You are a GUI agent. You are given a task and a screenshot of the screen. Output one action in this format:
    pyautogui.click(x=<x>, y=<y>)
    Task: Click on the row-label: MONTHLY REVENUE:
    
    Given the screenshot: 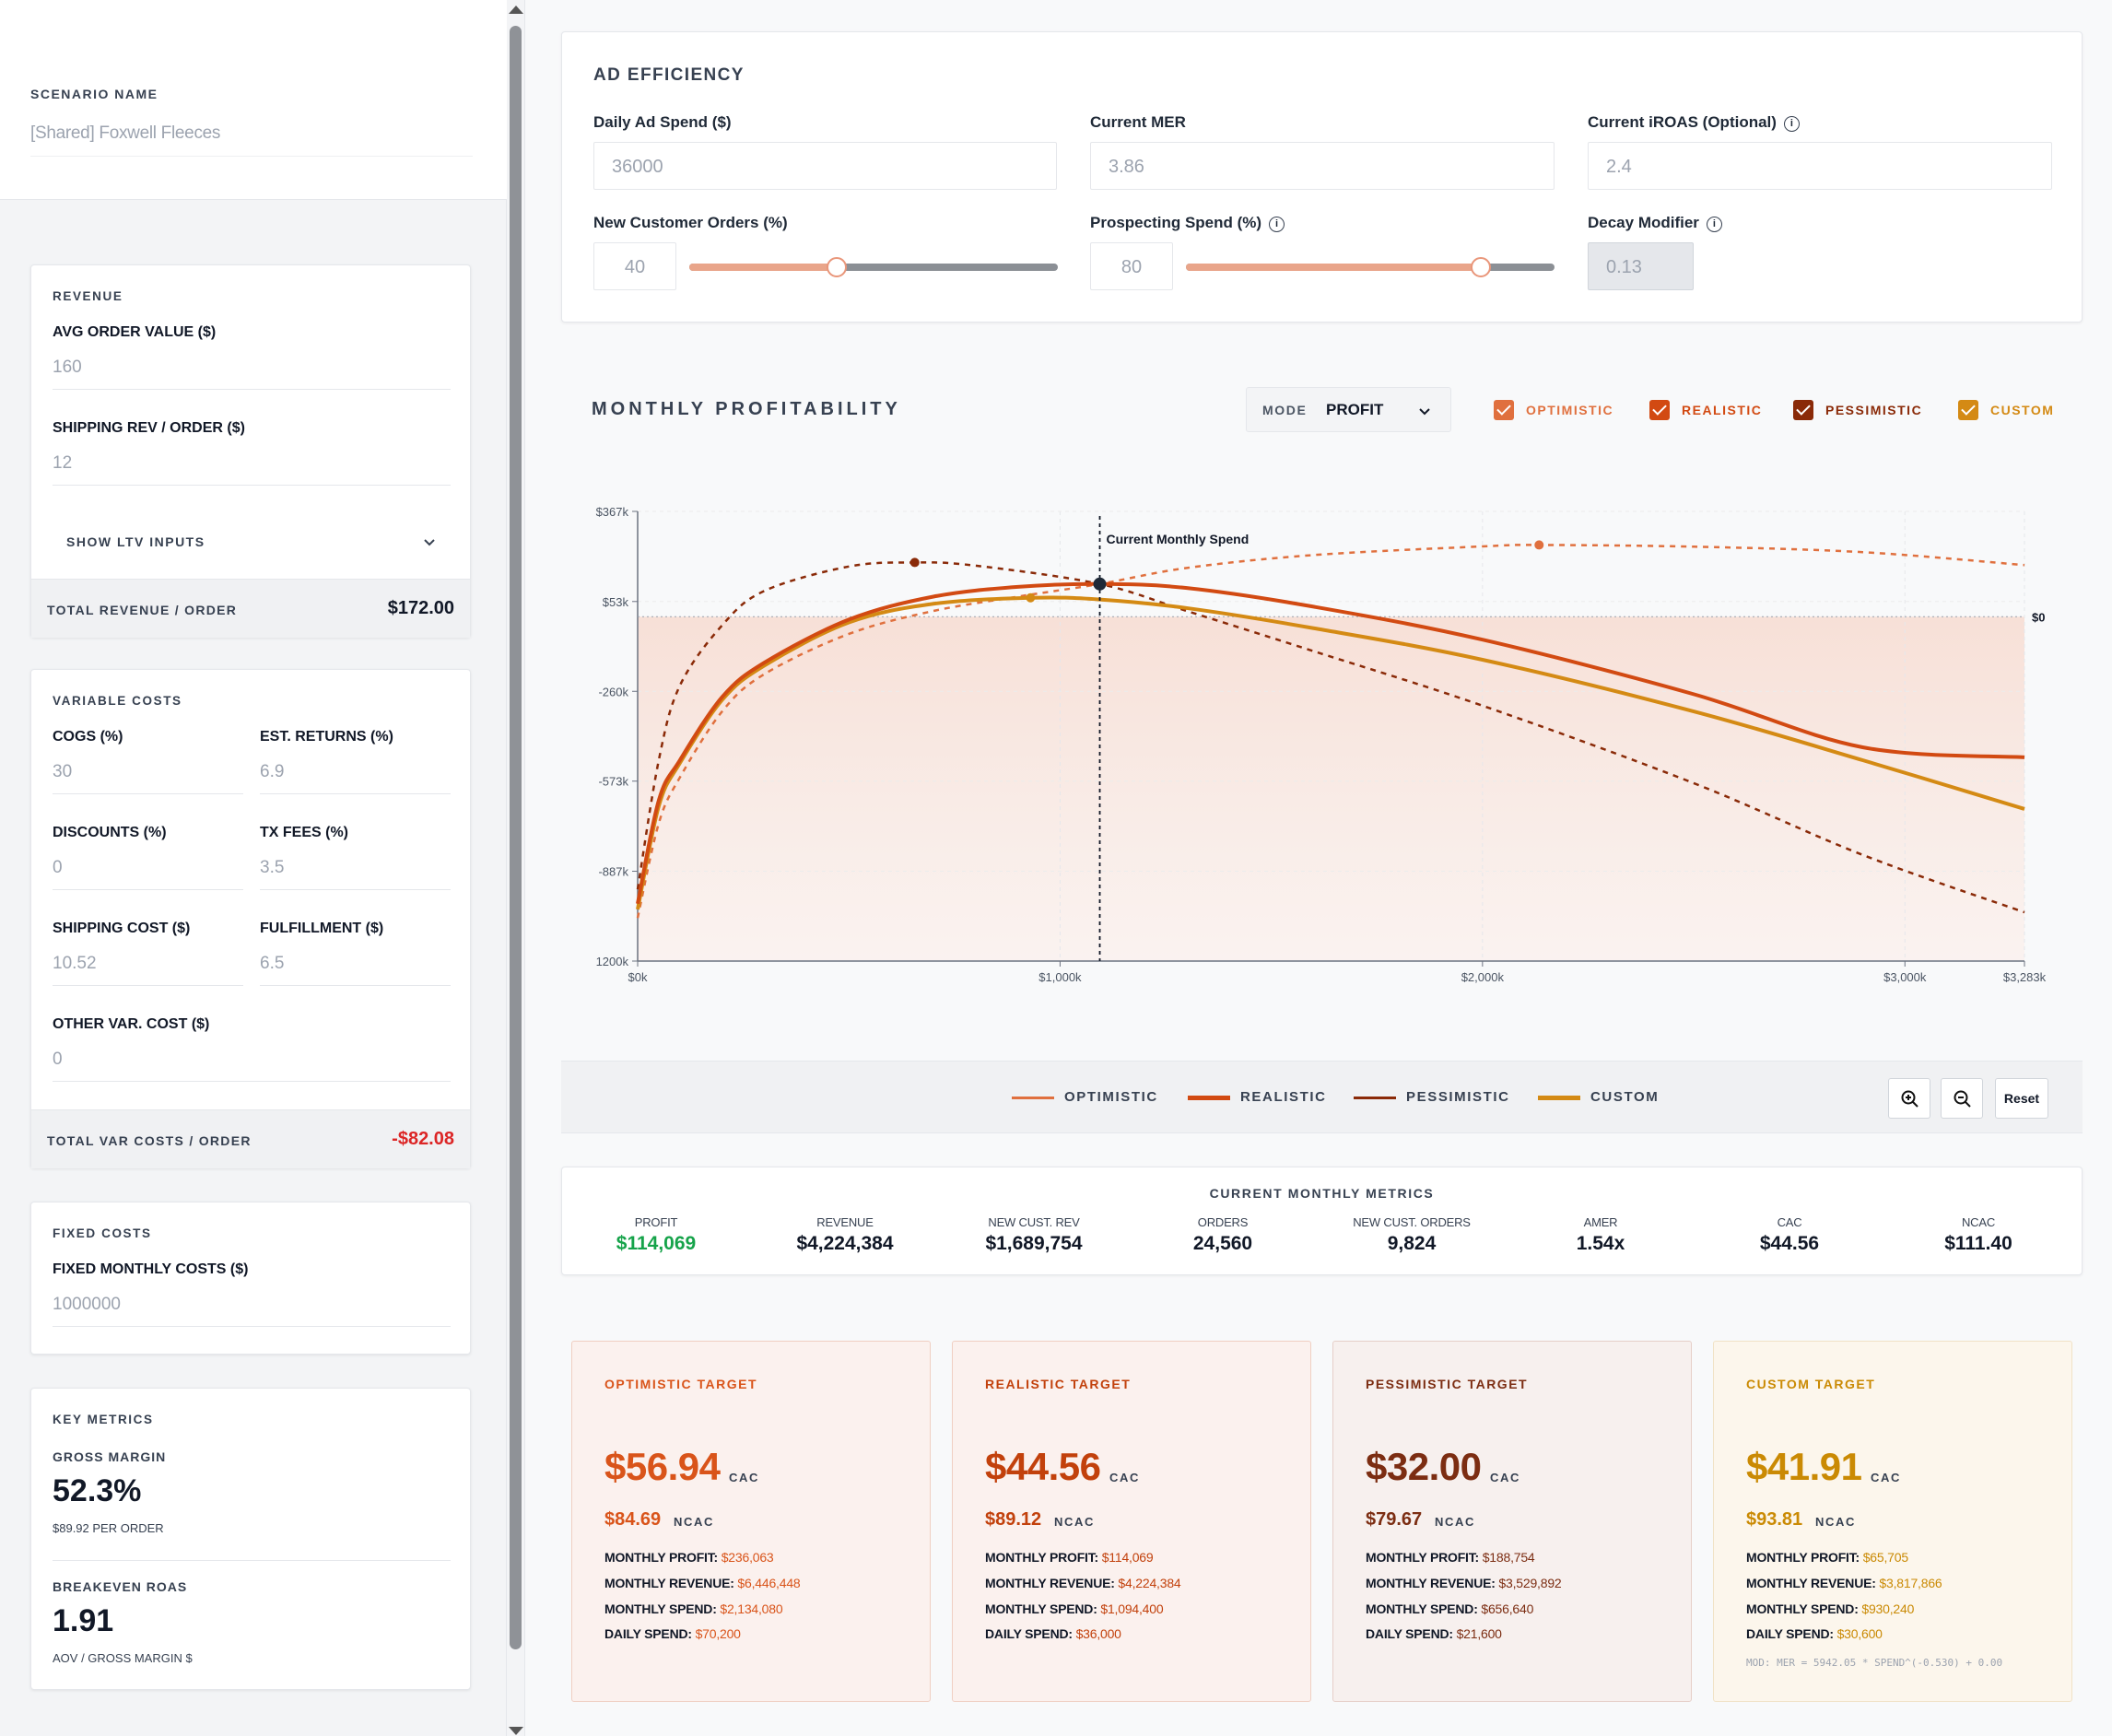 What is the action you would take?
    pyautogui.click(x=669, y=1583)
    